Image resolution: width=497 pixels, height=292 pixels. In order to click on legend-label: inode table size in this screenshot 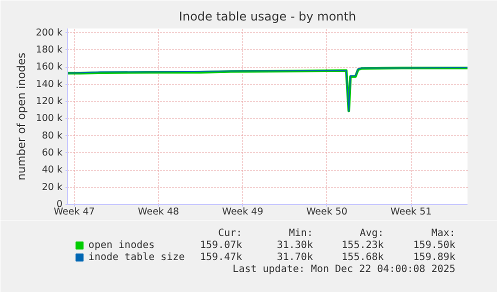, I will do `click(136, 257)`.